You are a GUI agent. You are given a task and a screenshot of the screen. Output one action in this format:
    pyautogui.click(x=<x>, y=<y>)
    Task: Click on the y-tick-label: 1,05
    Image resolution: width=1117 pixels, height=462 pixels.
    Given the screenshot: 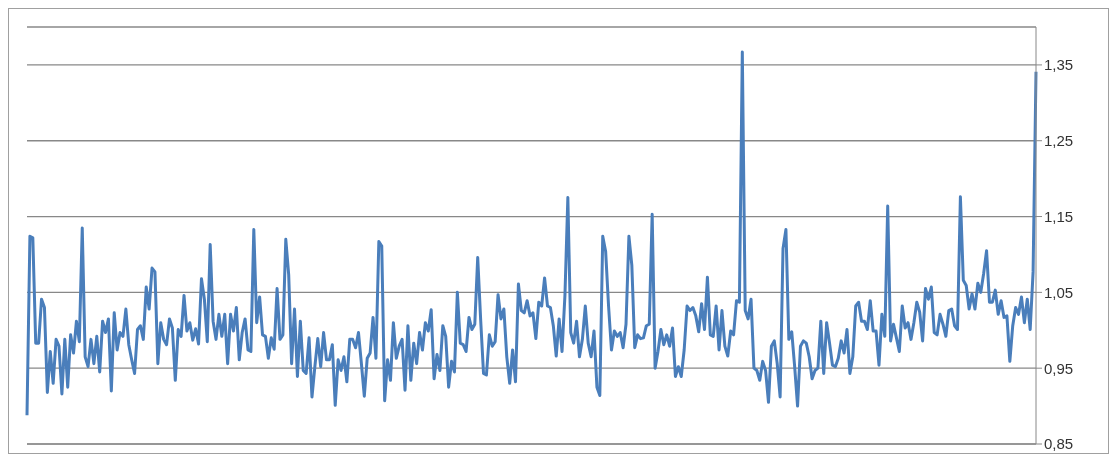 What is the action you would take?
    pyautogui.click(x=1059, y=292)
    